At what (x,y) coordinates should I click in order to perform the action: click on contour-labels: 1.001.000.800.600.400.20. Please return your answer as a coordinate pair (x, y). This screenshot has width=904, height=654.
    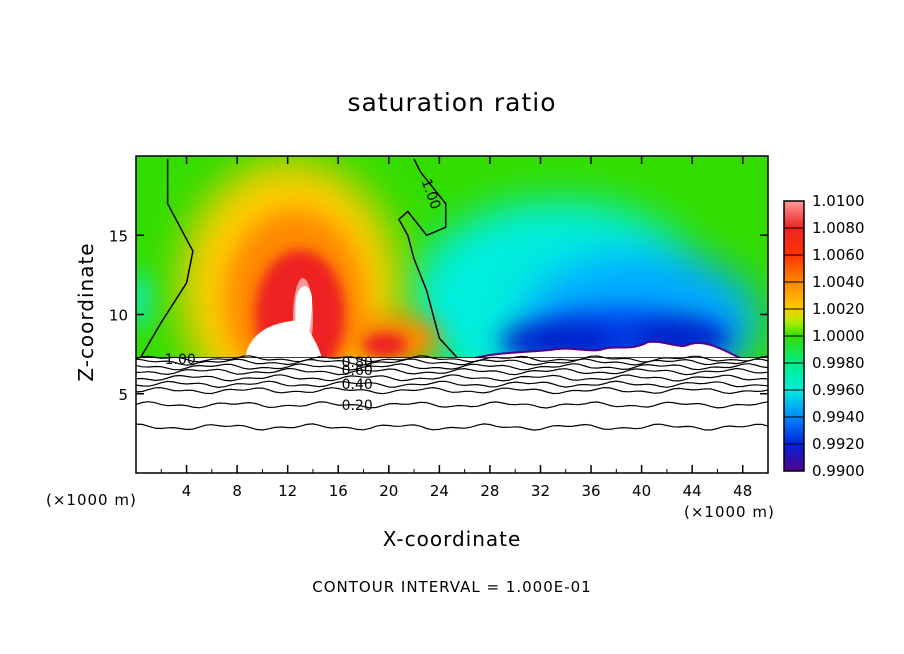
    Looking at the image, I should click on (304, 295).